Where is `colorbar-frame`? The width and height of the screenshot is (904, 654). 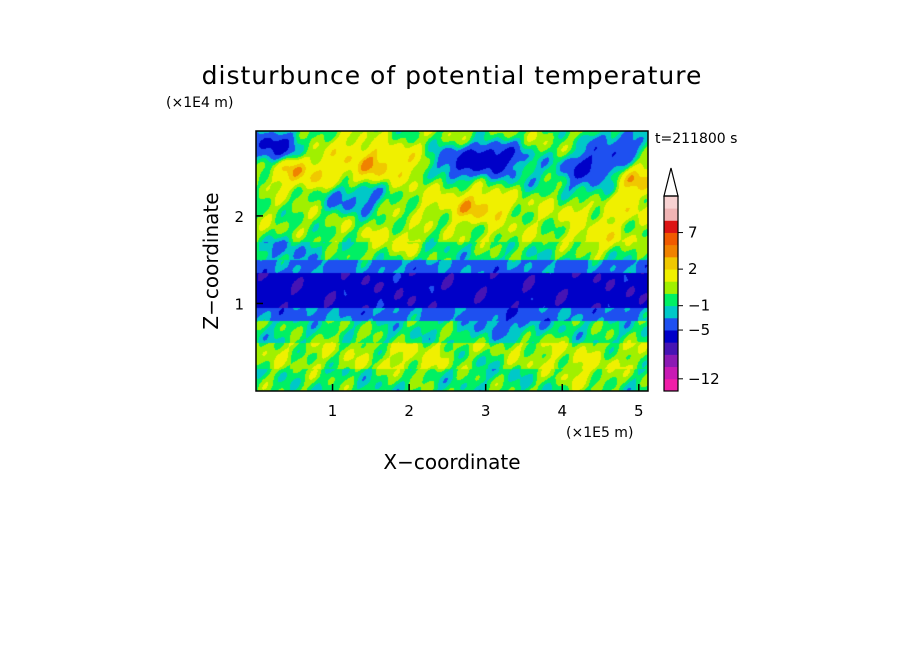 colorbar-frame is located at coordinates (671, 293).